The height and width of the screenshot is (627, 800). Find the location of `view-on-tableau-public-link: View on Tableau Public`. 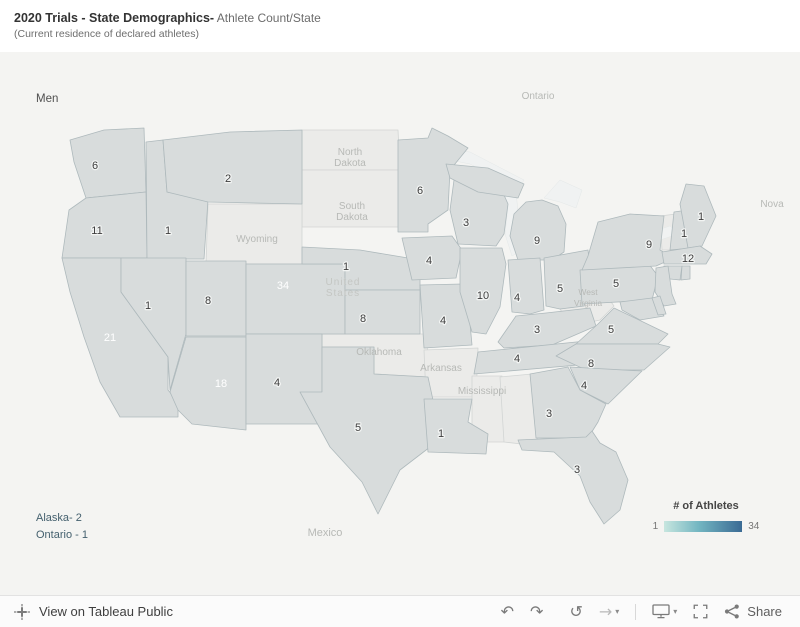

view-on-tableau-public-link: View on Tableau Public is located at coordinates (93, 611).